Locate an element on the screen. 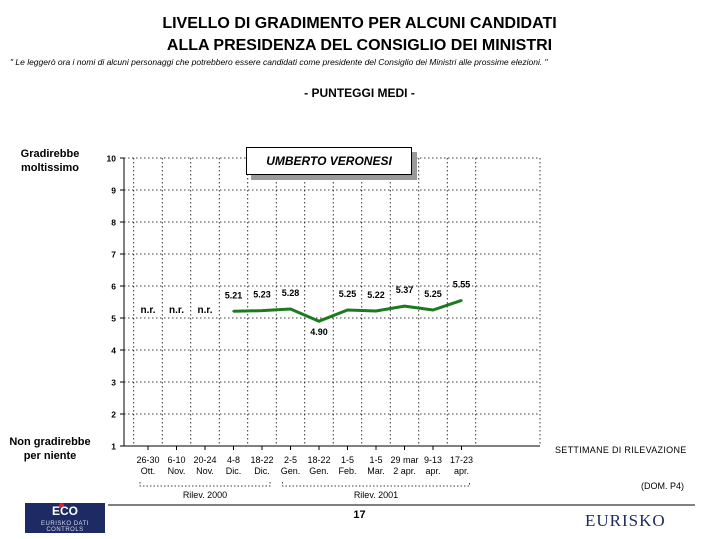 The height and width of the screenshot is (539, 719). eco-logo-subtext: EURISKO DATI CONTROLS is located at coordinates (65, 527).